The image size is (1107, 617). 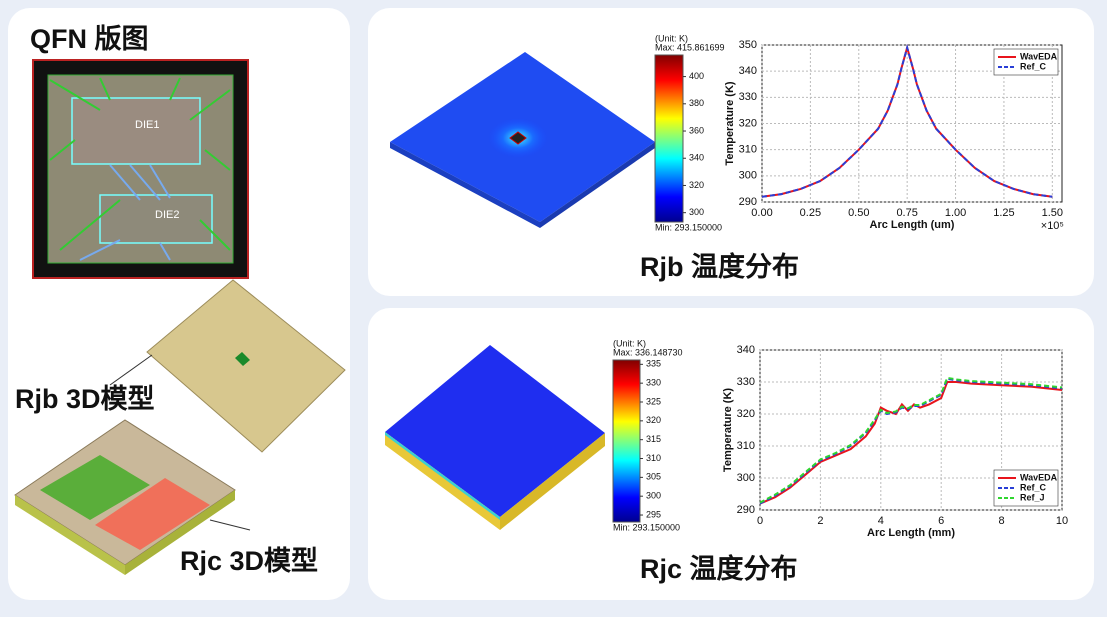 I want to click on legend-label: Ref_J, so click(x=1032, y=497).